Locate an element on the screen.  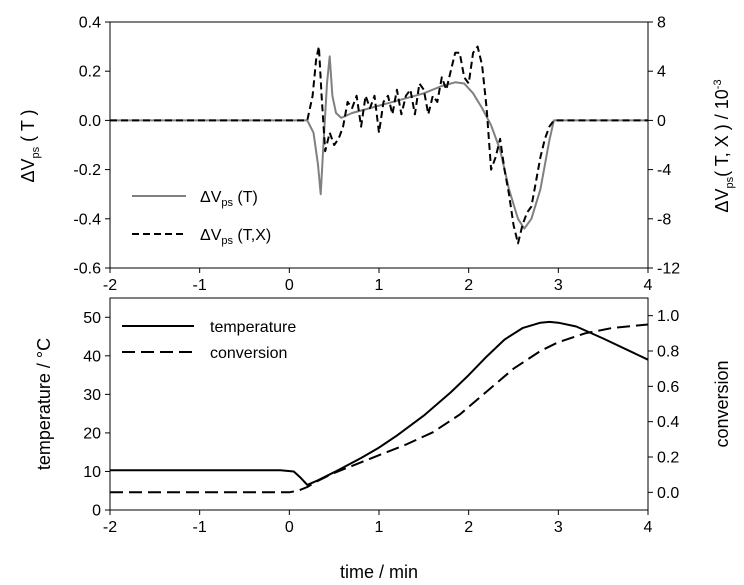
legend-label-temperature: temperature is located at coordinates (253, 327).